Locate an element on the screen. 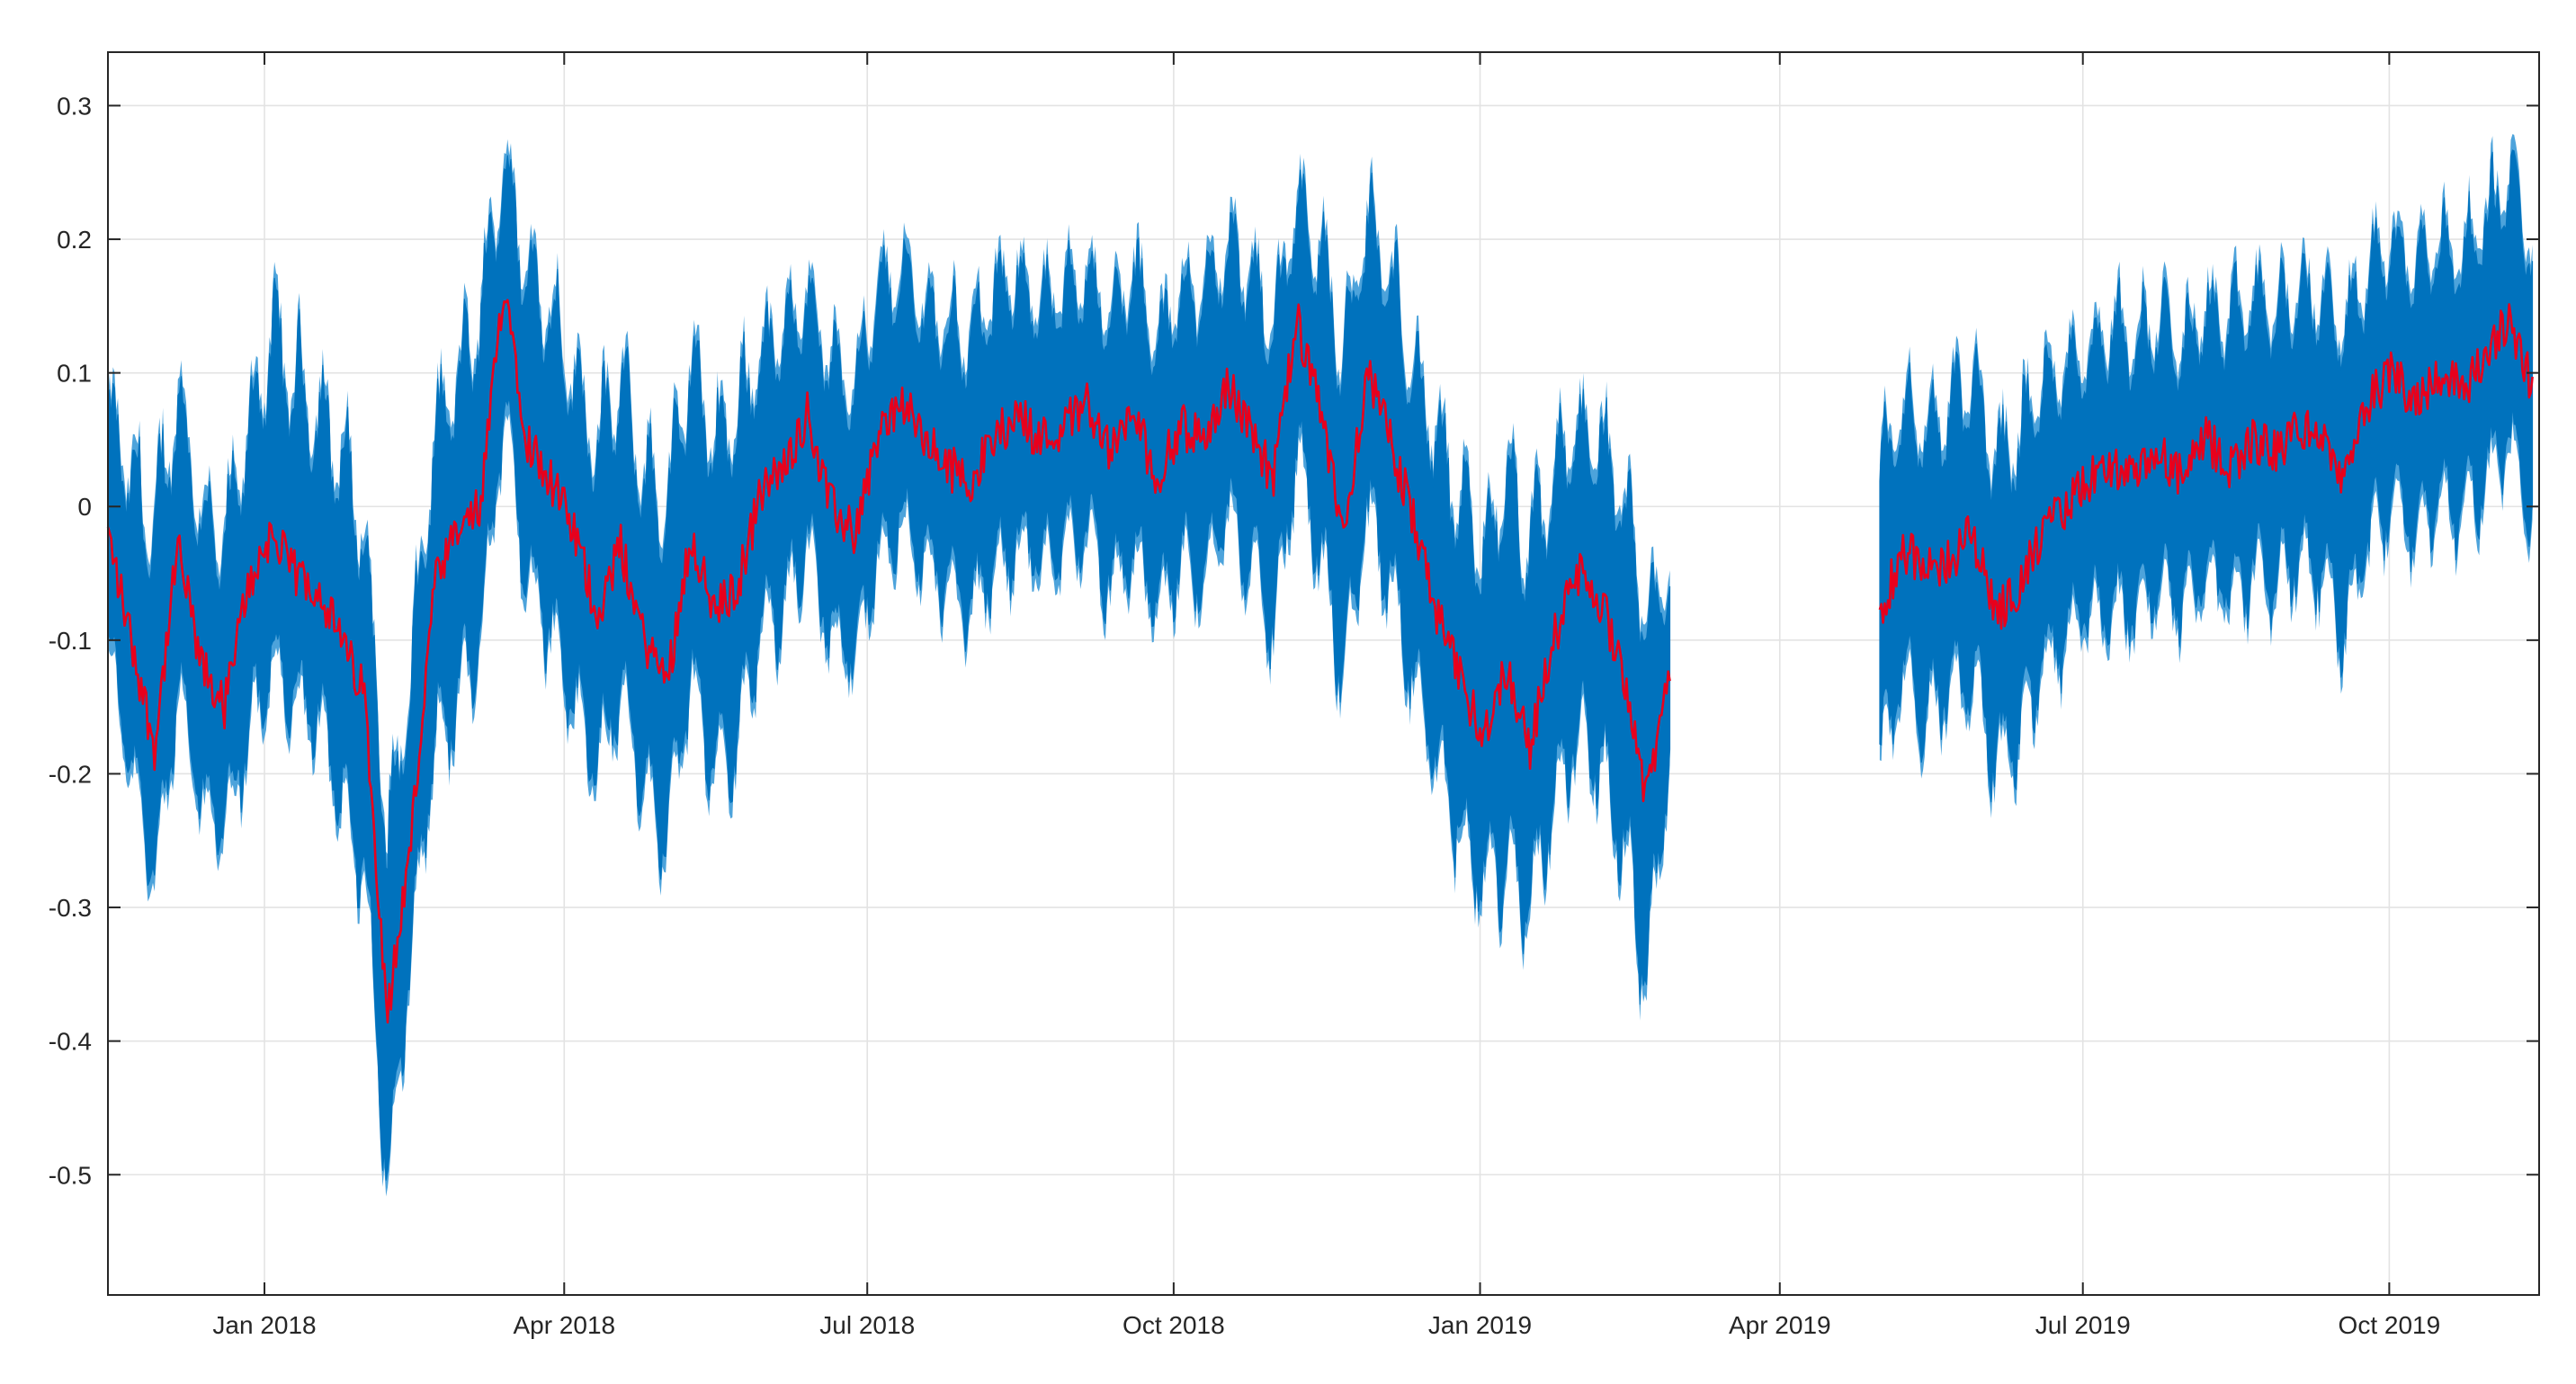 The width and height of the screenshot is (2576, 1384). y-tick-label: -0.1 is located at coordinates (70, 641).